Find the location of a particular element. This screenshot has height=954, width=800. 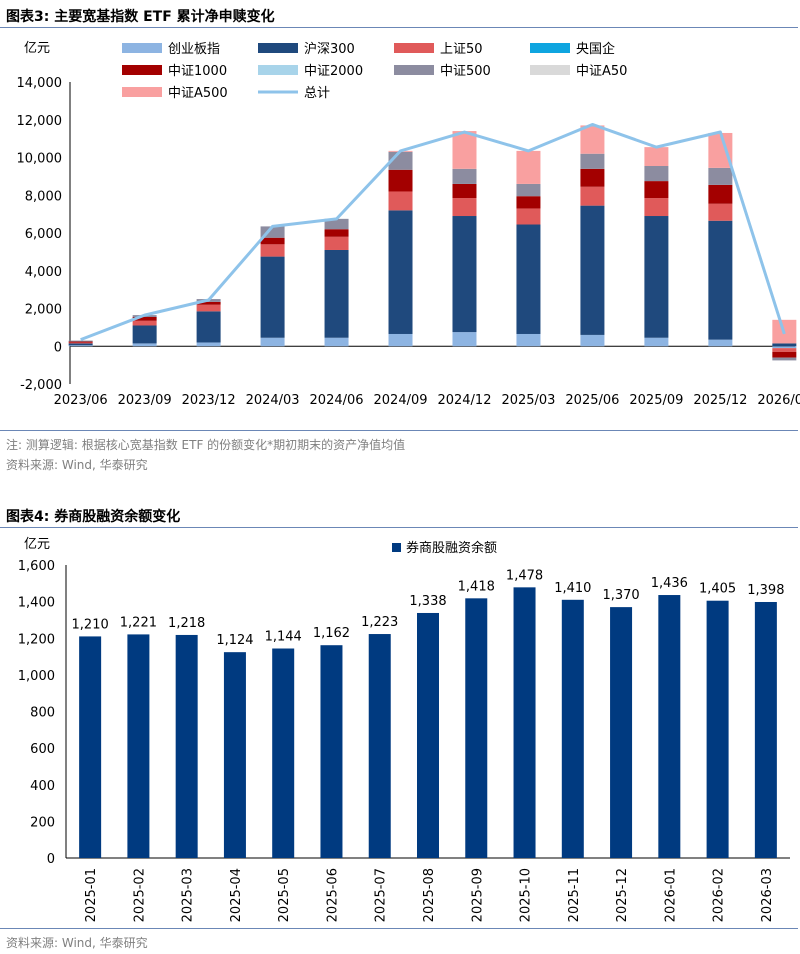

bar-value-label: 1,405 is located at coordinates (717, 589).